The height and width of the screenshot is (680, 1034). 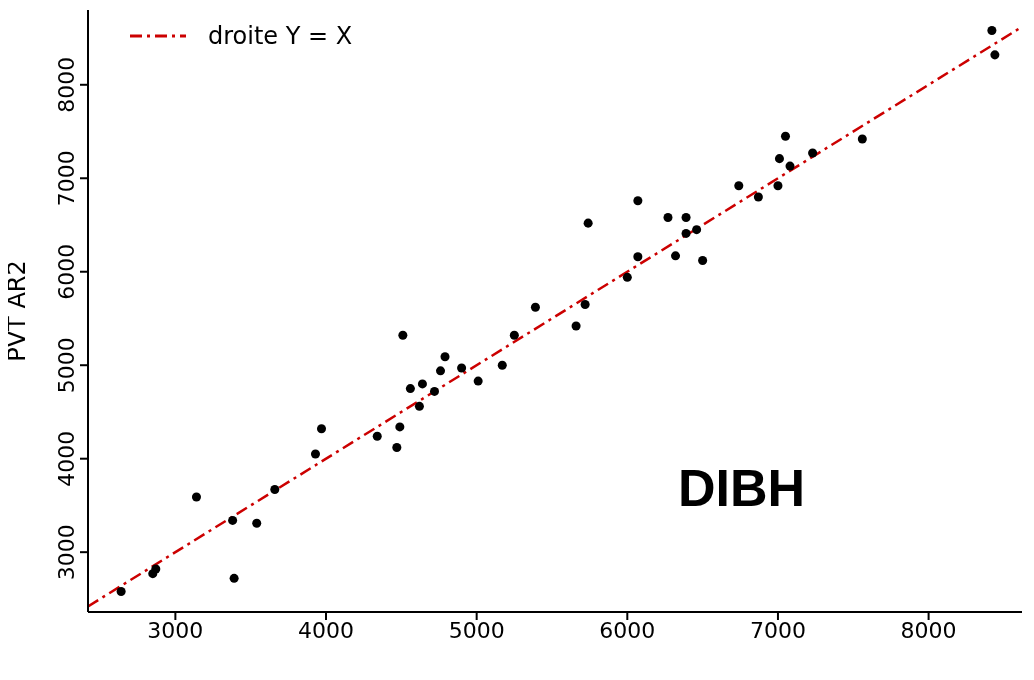 I want to click on x-tick-label: 6000, so click(x=627, y=630).